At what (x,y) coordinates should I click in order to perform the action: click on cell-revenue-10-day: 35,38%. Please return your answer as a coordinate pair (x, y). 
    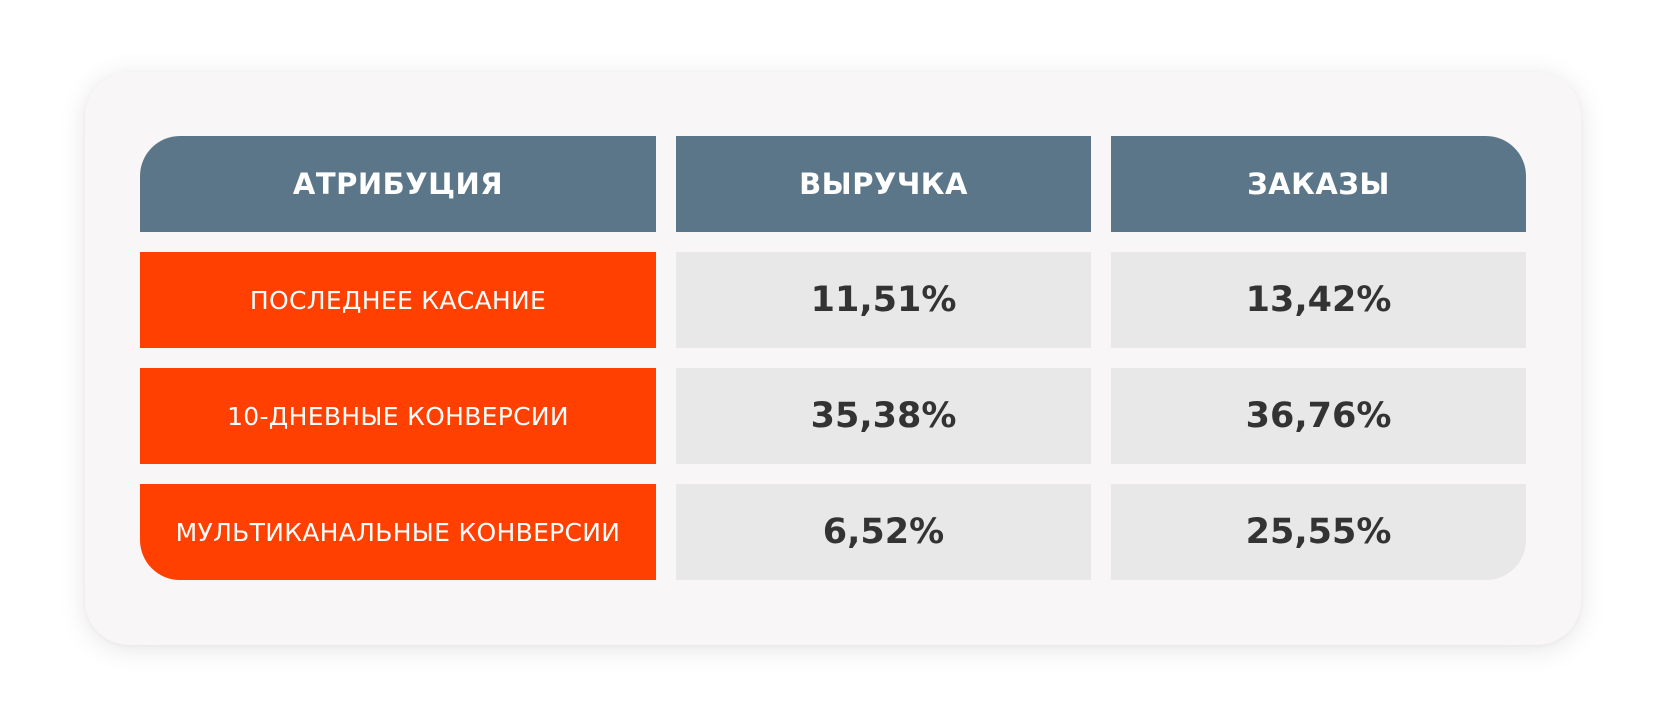
    Looking at the image, I should click on (883, 416).